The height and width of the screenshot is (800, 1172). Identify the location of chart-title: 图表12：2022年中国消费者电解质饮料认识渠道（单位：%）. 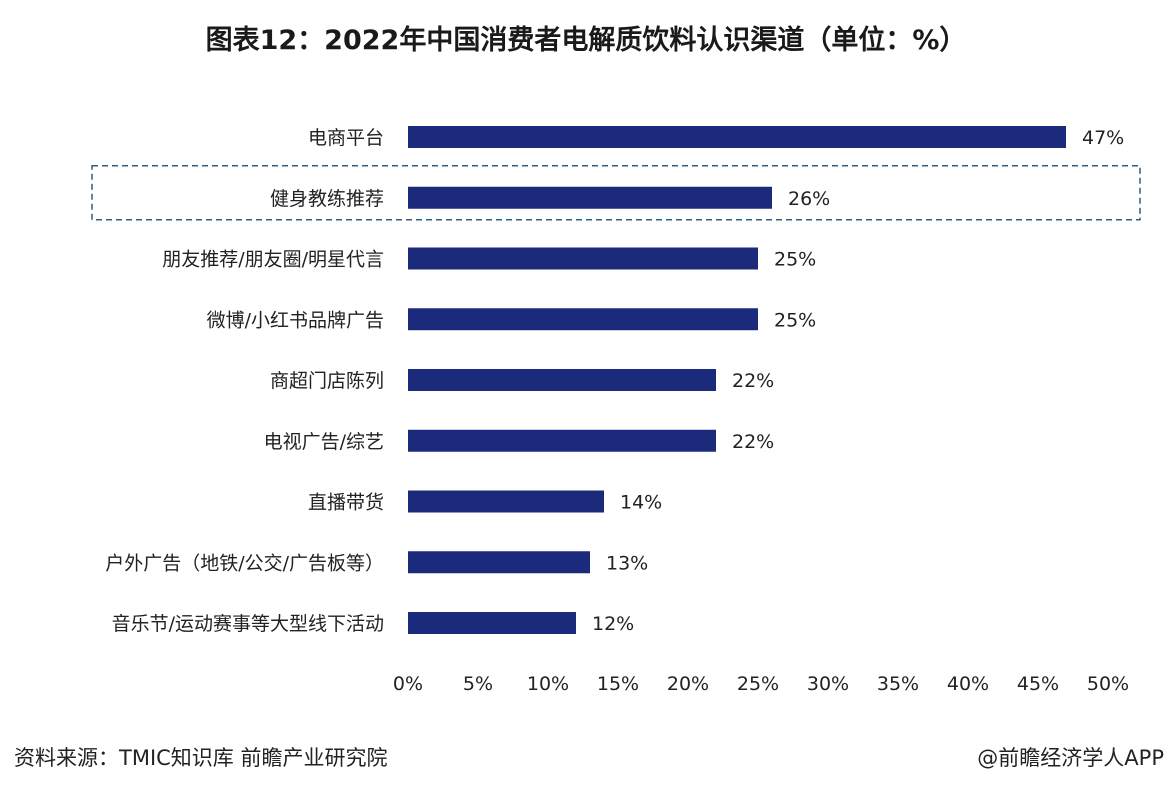
(586, 40).